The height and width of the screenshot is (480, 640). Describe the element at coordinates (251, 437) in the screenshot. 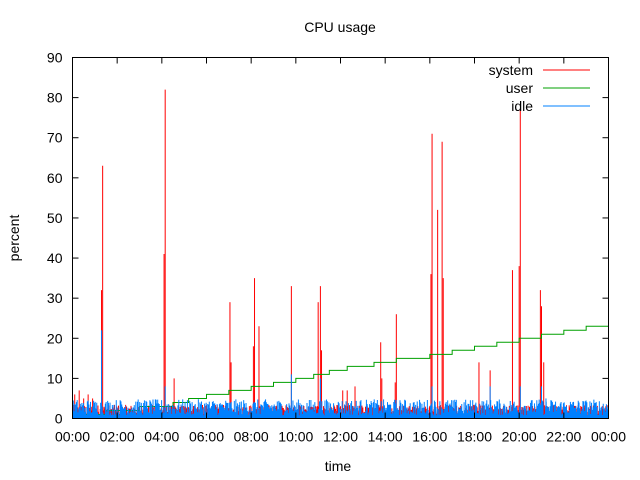

I see `x-tick-label: 08:00` at that location.